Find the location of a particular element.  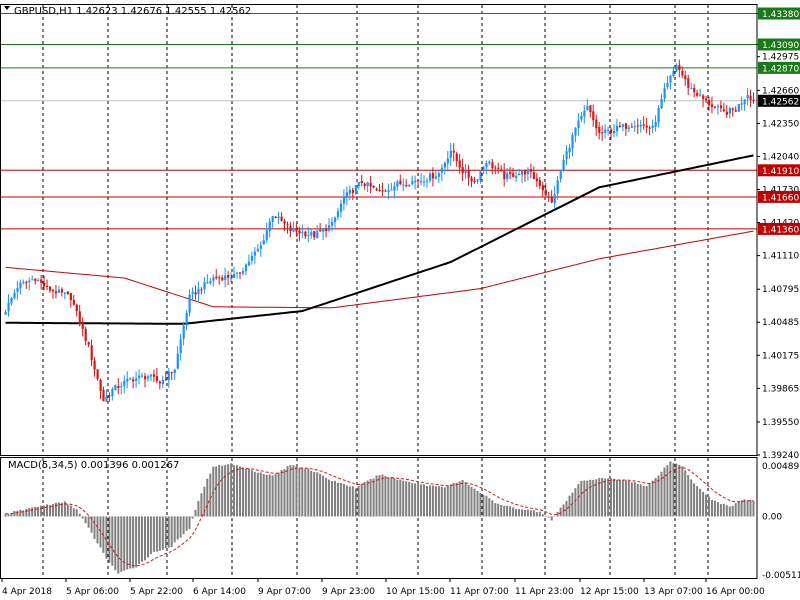

collapse-triangle-icon is located at coordinates (7, 8).